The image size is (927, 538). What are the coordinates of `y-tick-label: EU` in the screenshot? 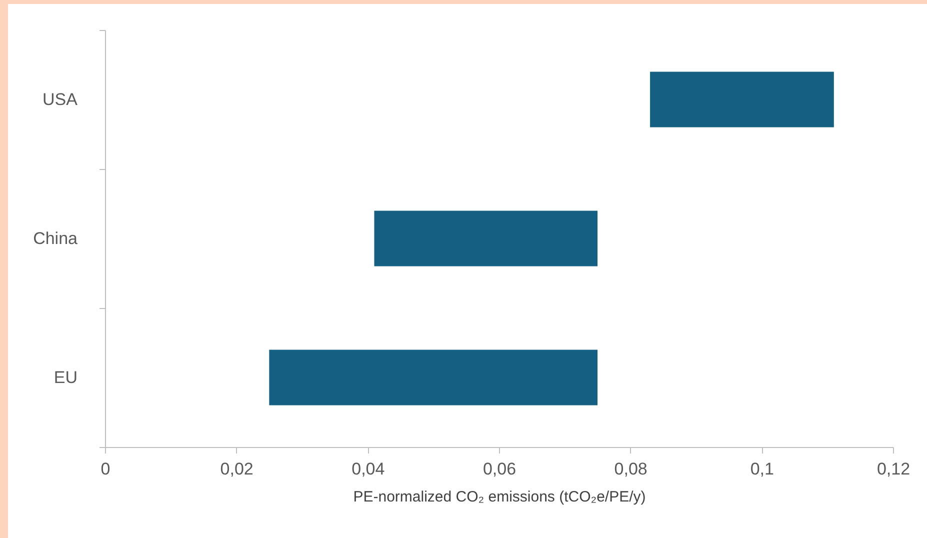 It's located at (66, 377).